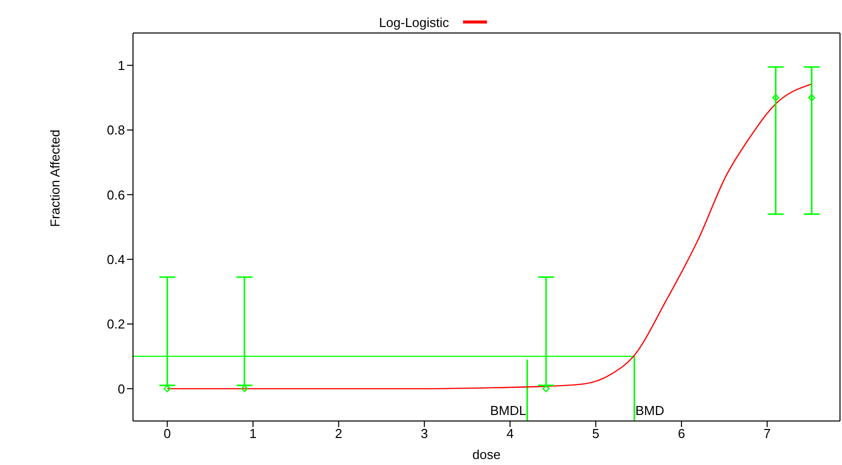  I want to click on x-tick-label: 2, so click(338, 434).